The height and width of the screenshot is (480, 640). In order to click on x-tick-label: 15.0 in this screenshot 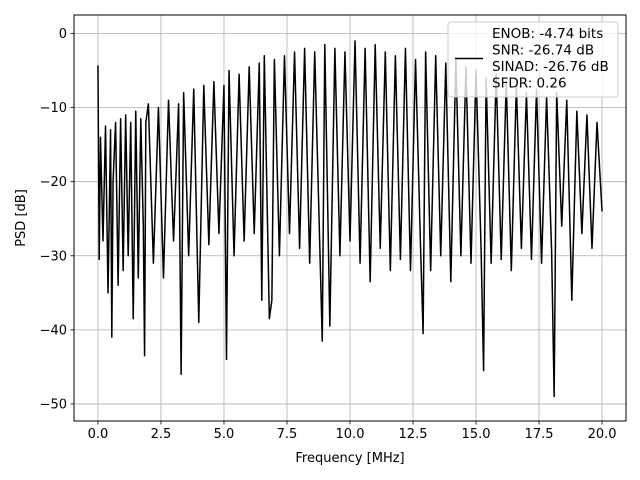, I will do `click(476, 434)`.